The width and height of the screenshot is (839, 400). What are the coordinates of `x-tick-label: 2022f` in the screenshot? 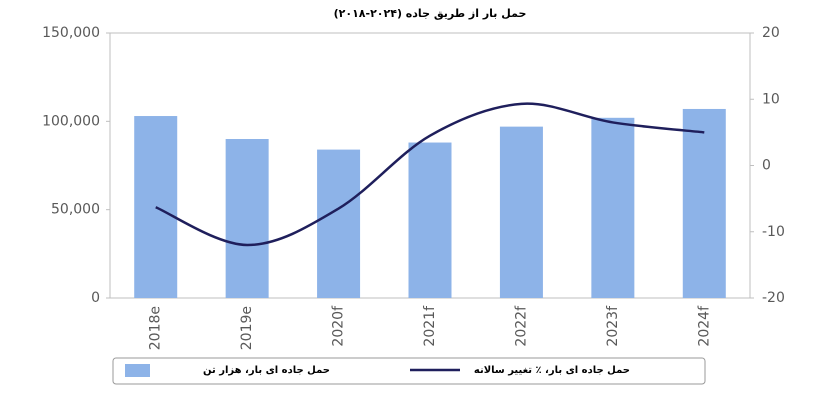 It's located at (521, 326).